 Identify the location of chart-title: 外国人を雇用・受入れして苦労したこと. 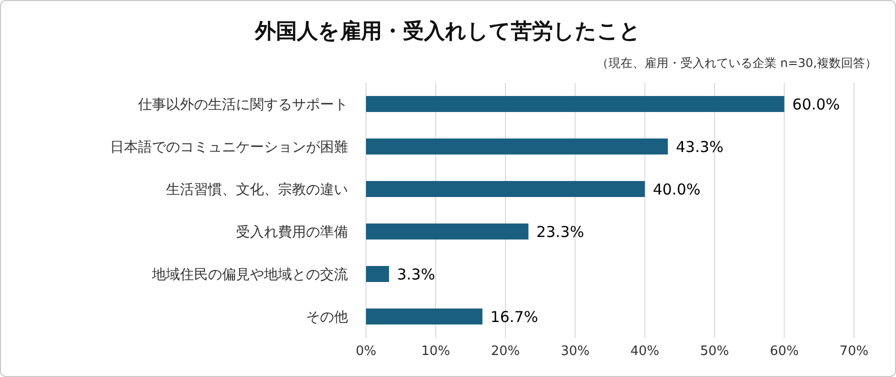
(448, 31).